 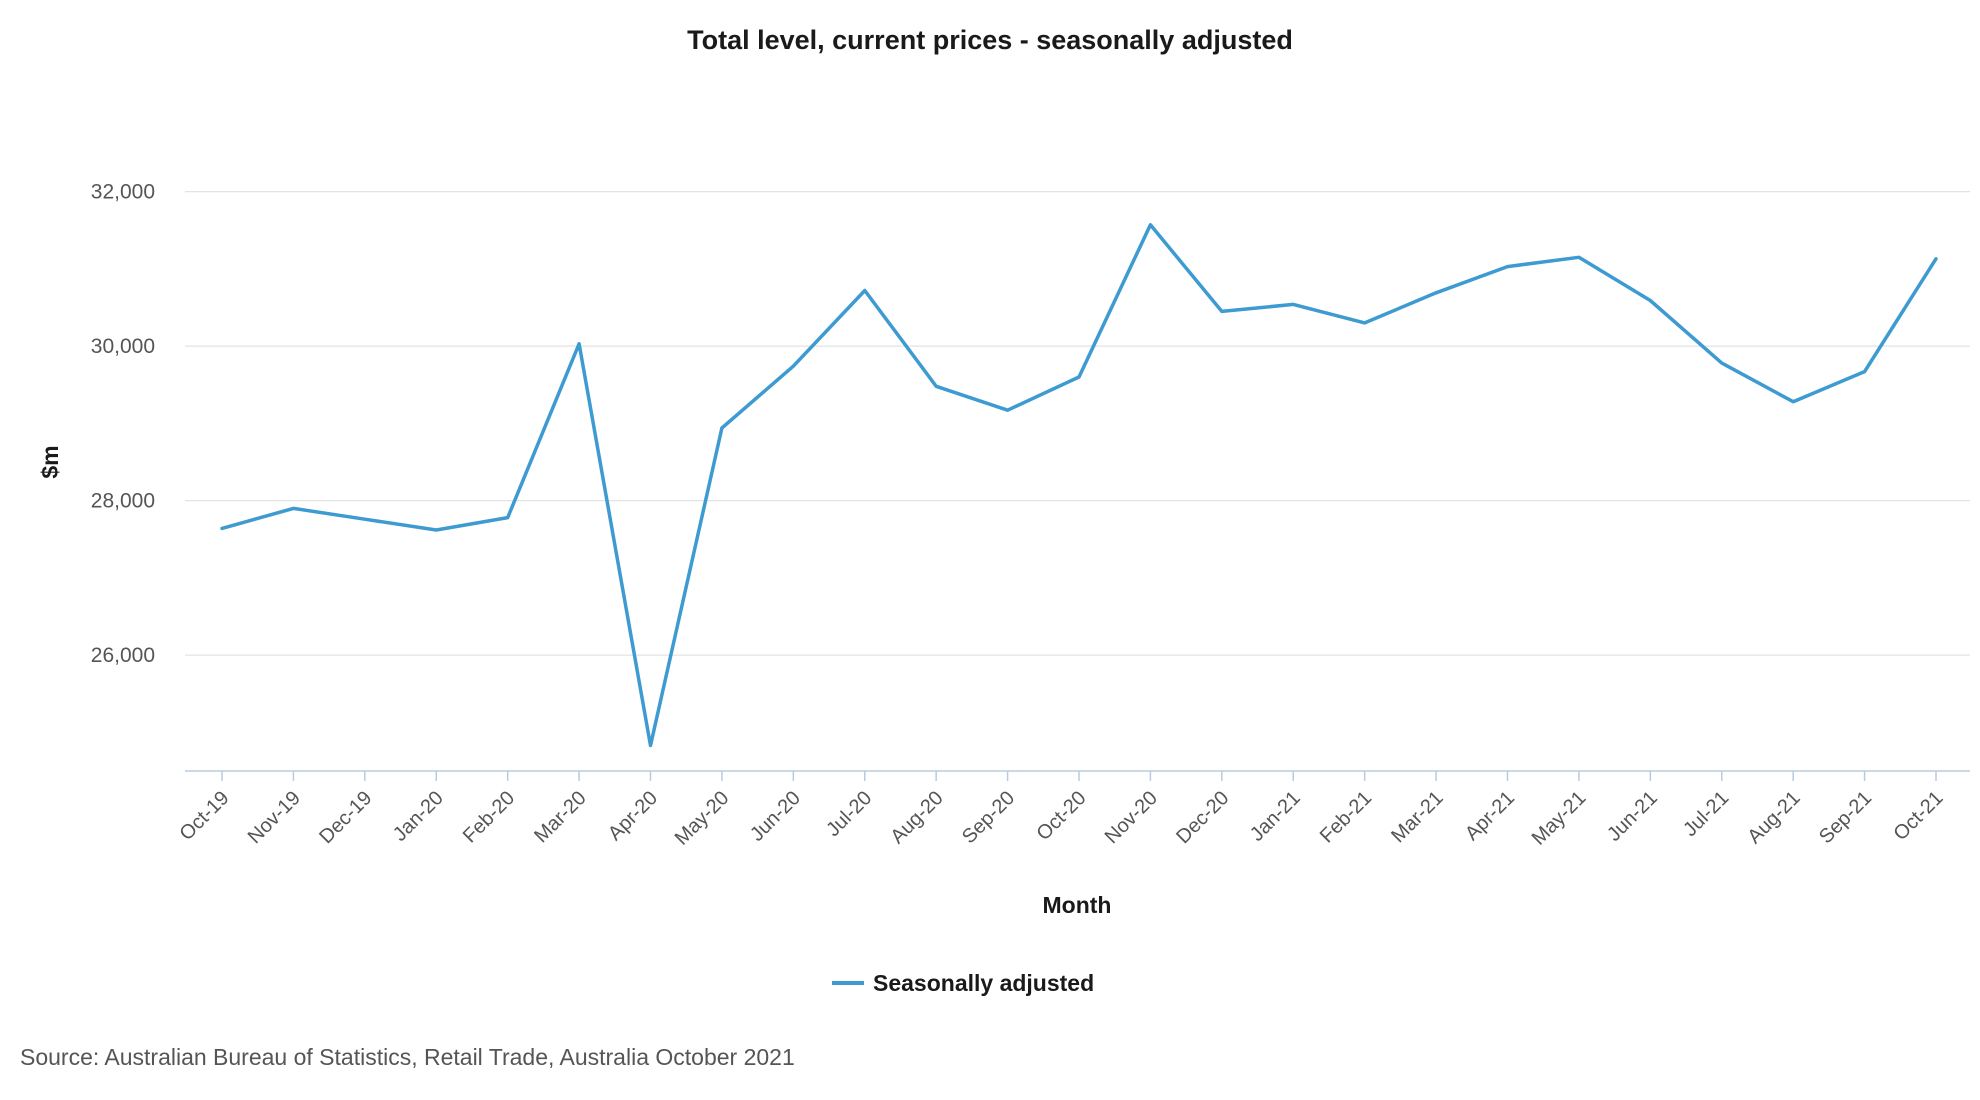 What do you see at coordinates (1845, 817) in the screenshot?
I see `x-tick-label: Sep-21` at bounding box center [1845, 817].